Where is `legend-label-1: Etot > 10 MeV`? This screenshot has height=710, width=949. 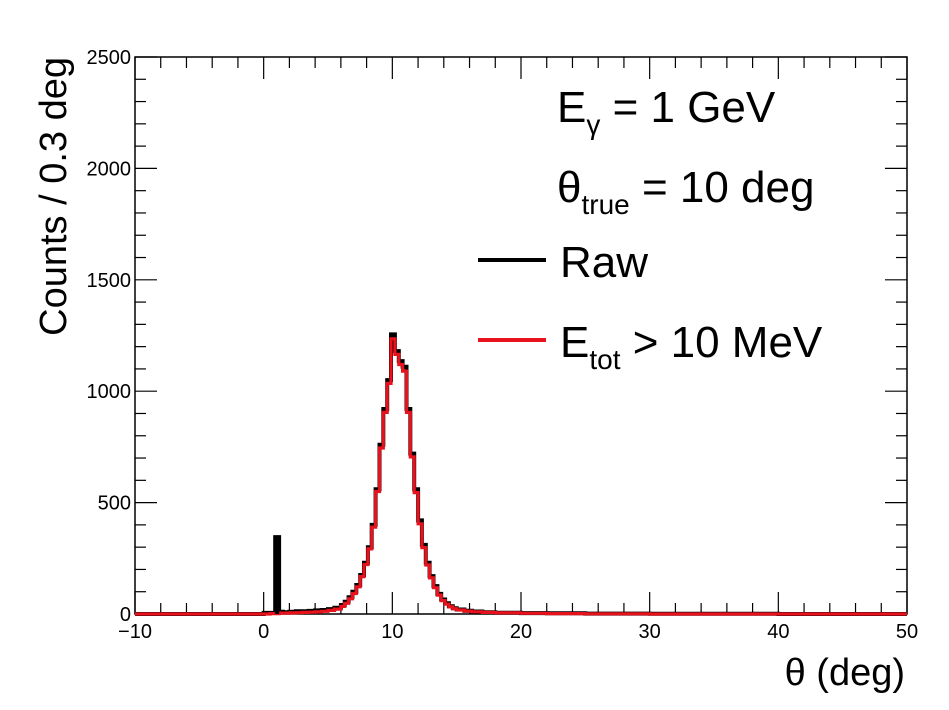 legend-label-1: Etot > 10 MeV is located at coordinates (691, 346).